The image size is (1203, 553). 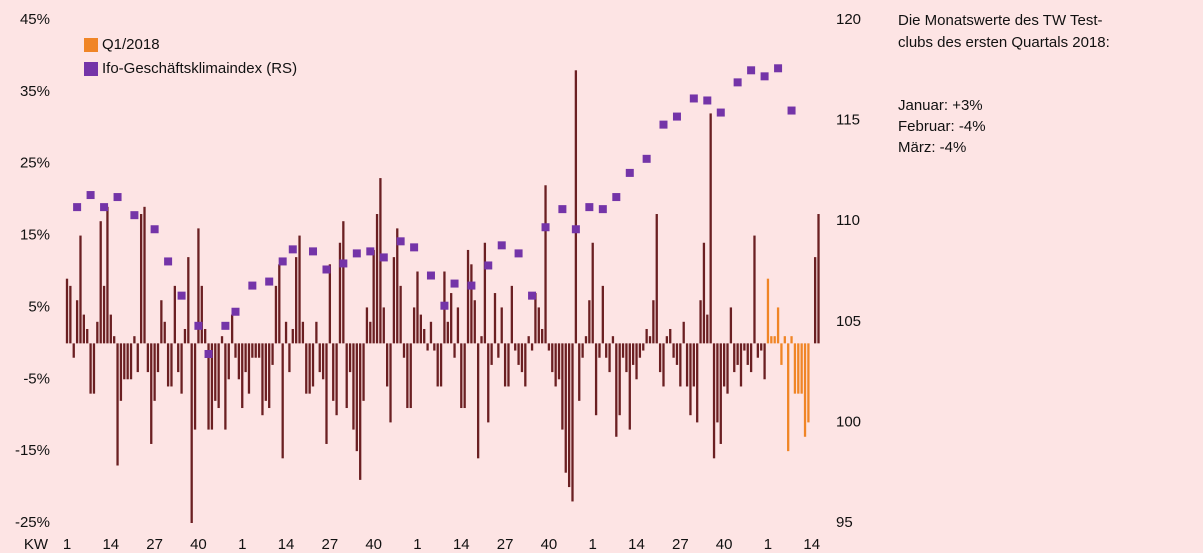 I want to click on y2-tick-label: 100, so click(x=848, y=421).